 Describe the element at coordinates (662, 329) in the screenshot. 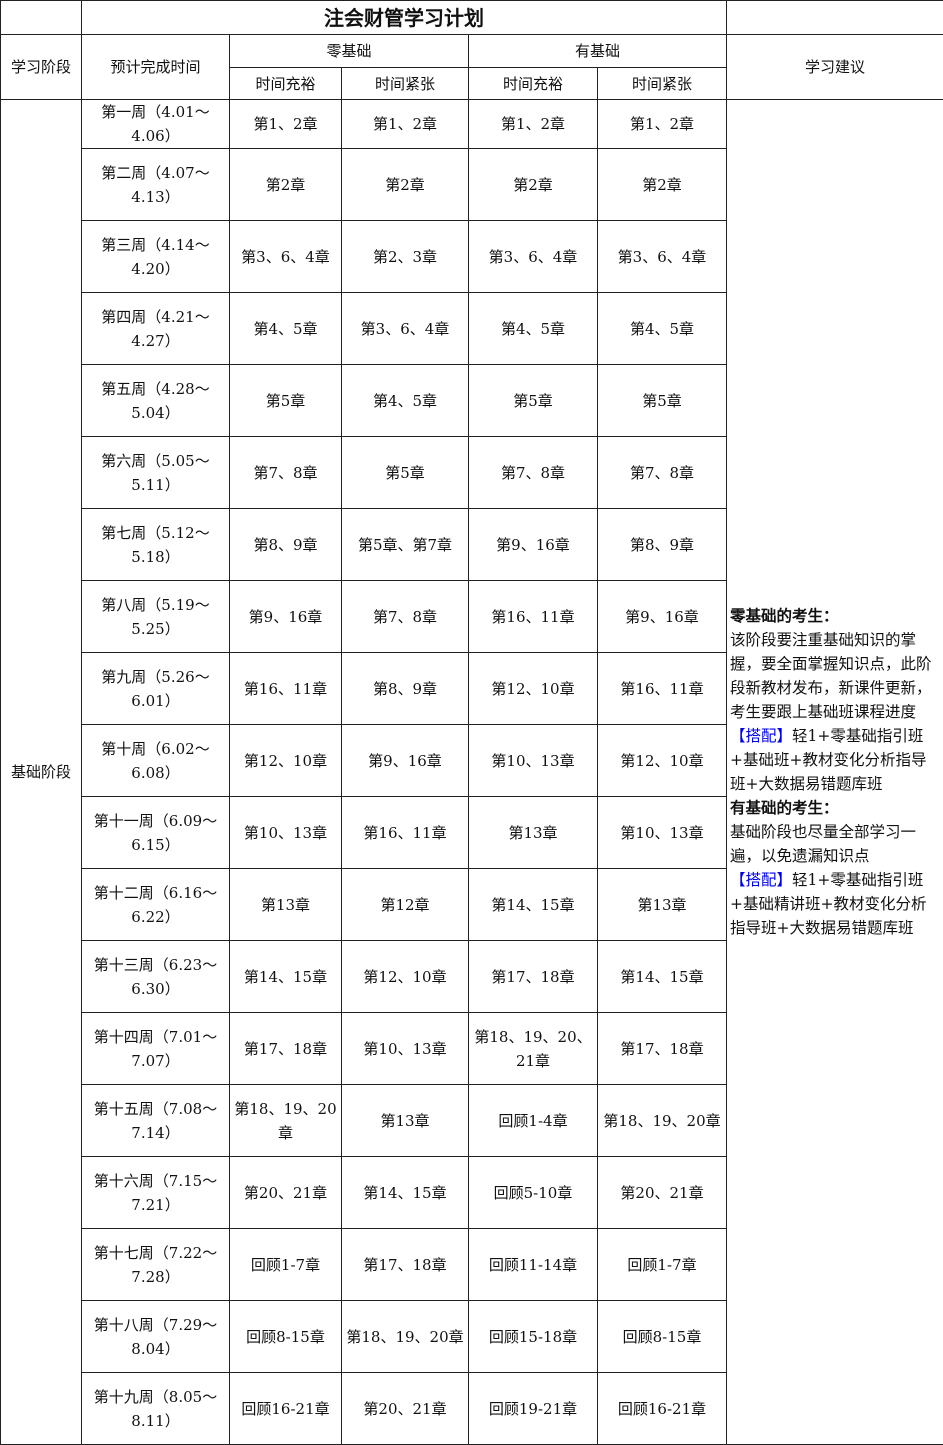

I see `has-tight-cell: 第4、5章` at that location.